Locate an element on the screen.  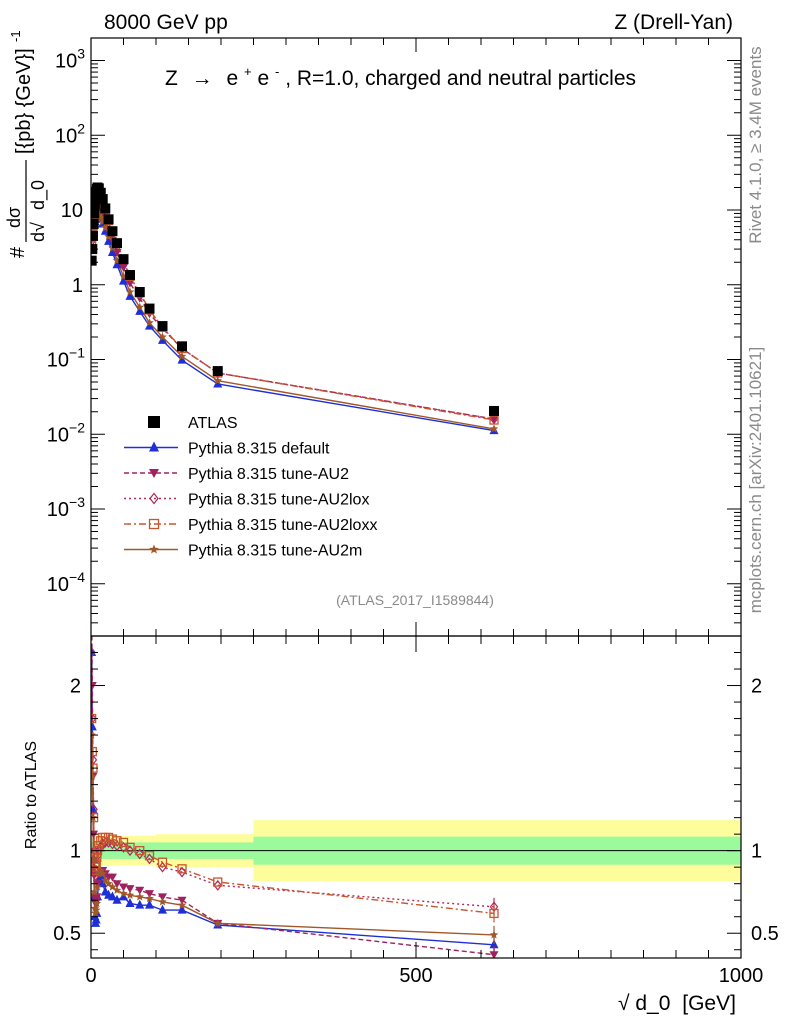
mcplots-label: mcplots.cern.ch [arXiv:2401.10621] is located at coordinates (755, 480).